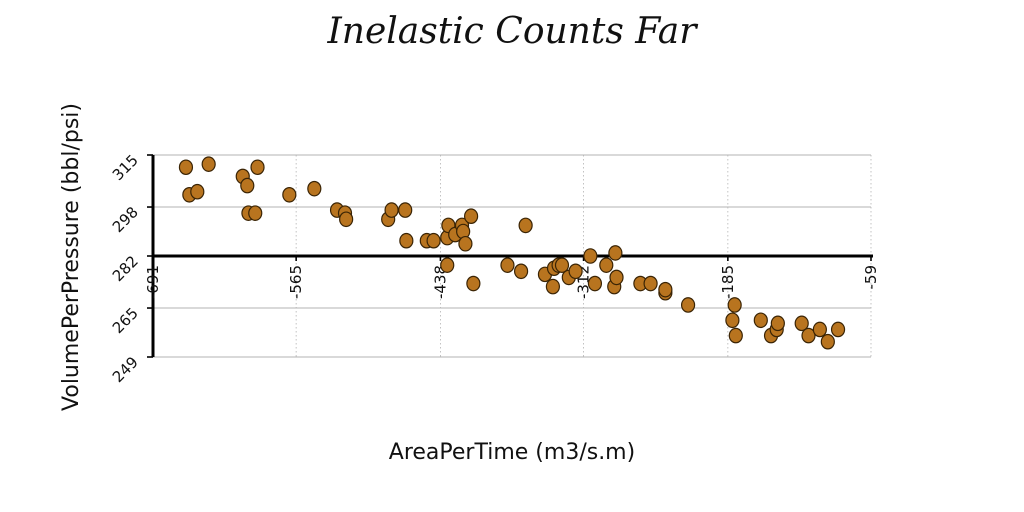 Image resolution: width=1024 pixels, height=512 pixels. Describe the element at coordinates (513, 31) in the screenshot. I see `chart-title: Inelastic Counts Far` at that location.